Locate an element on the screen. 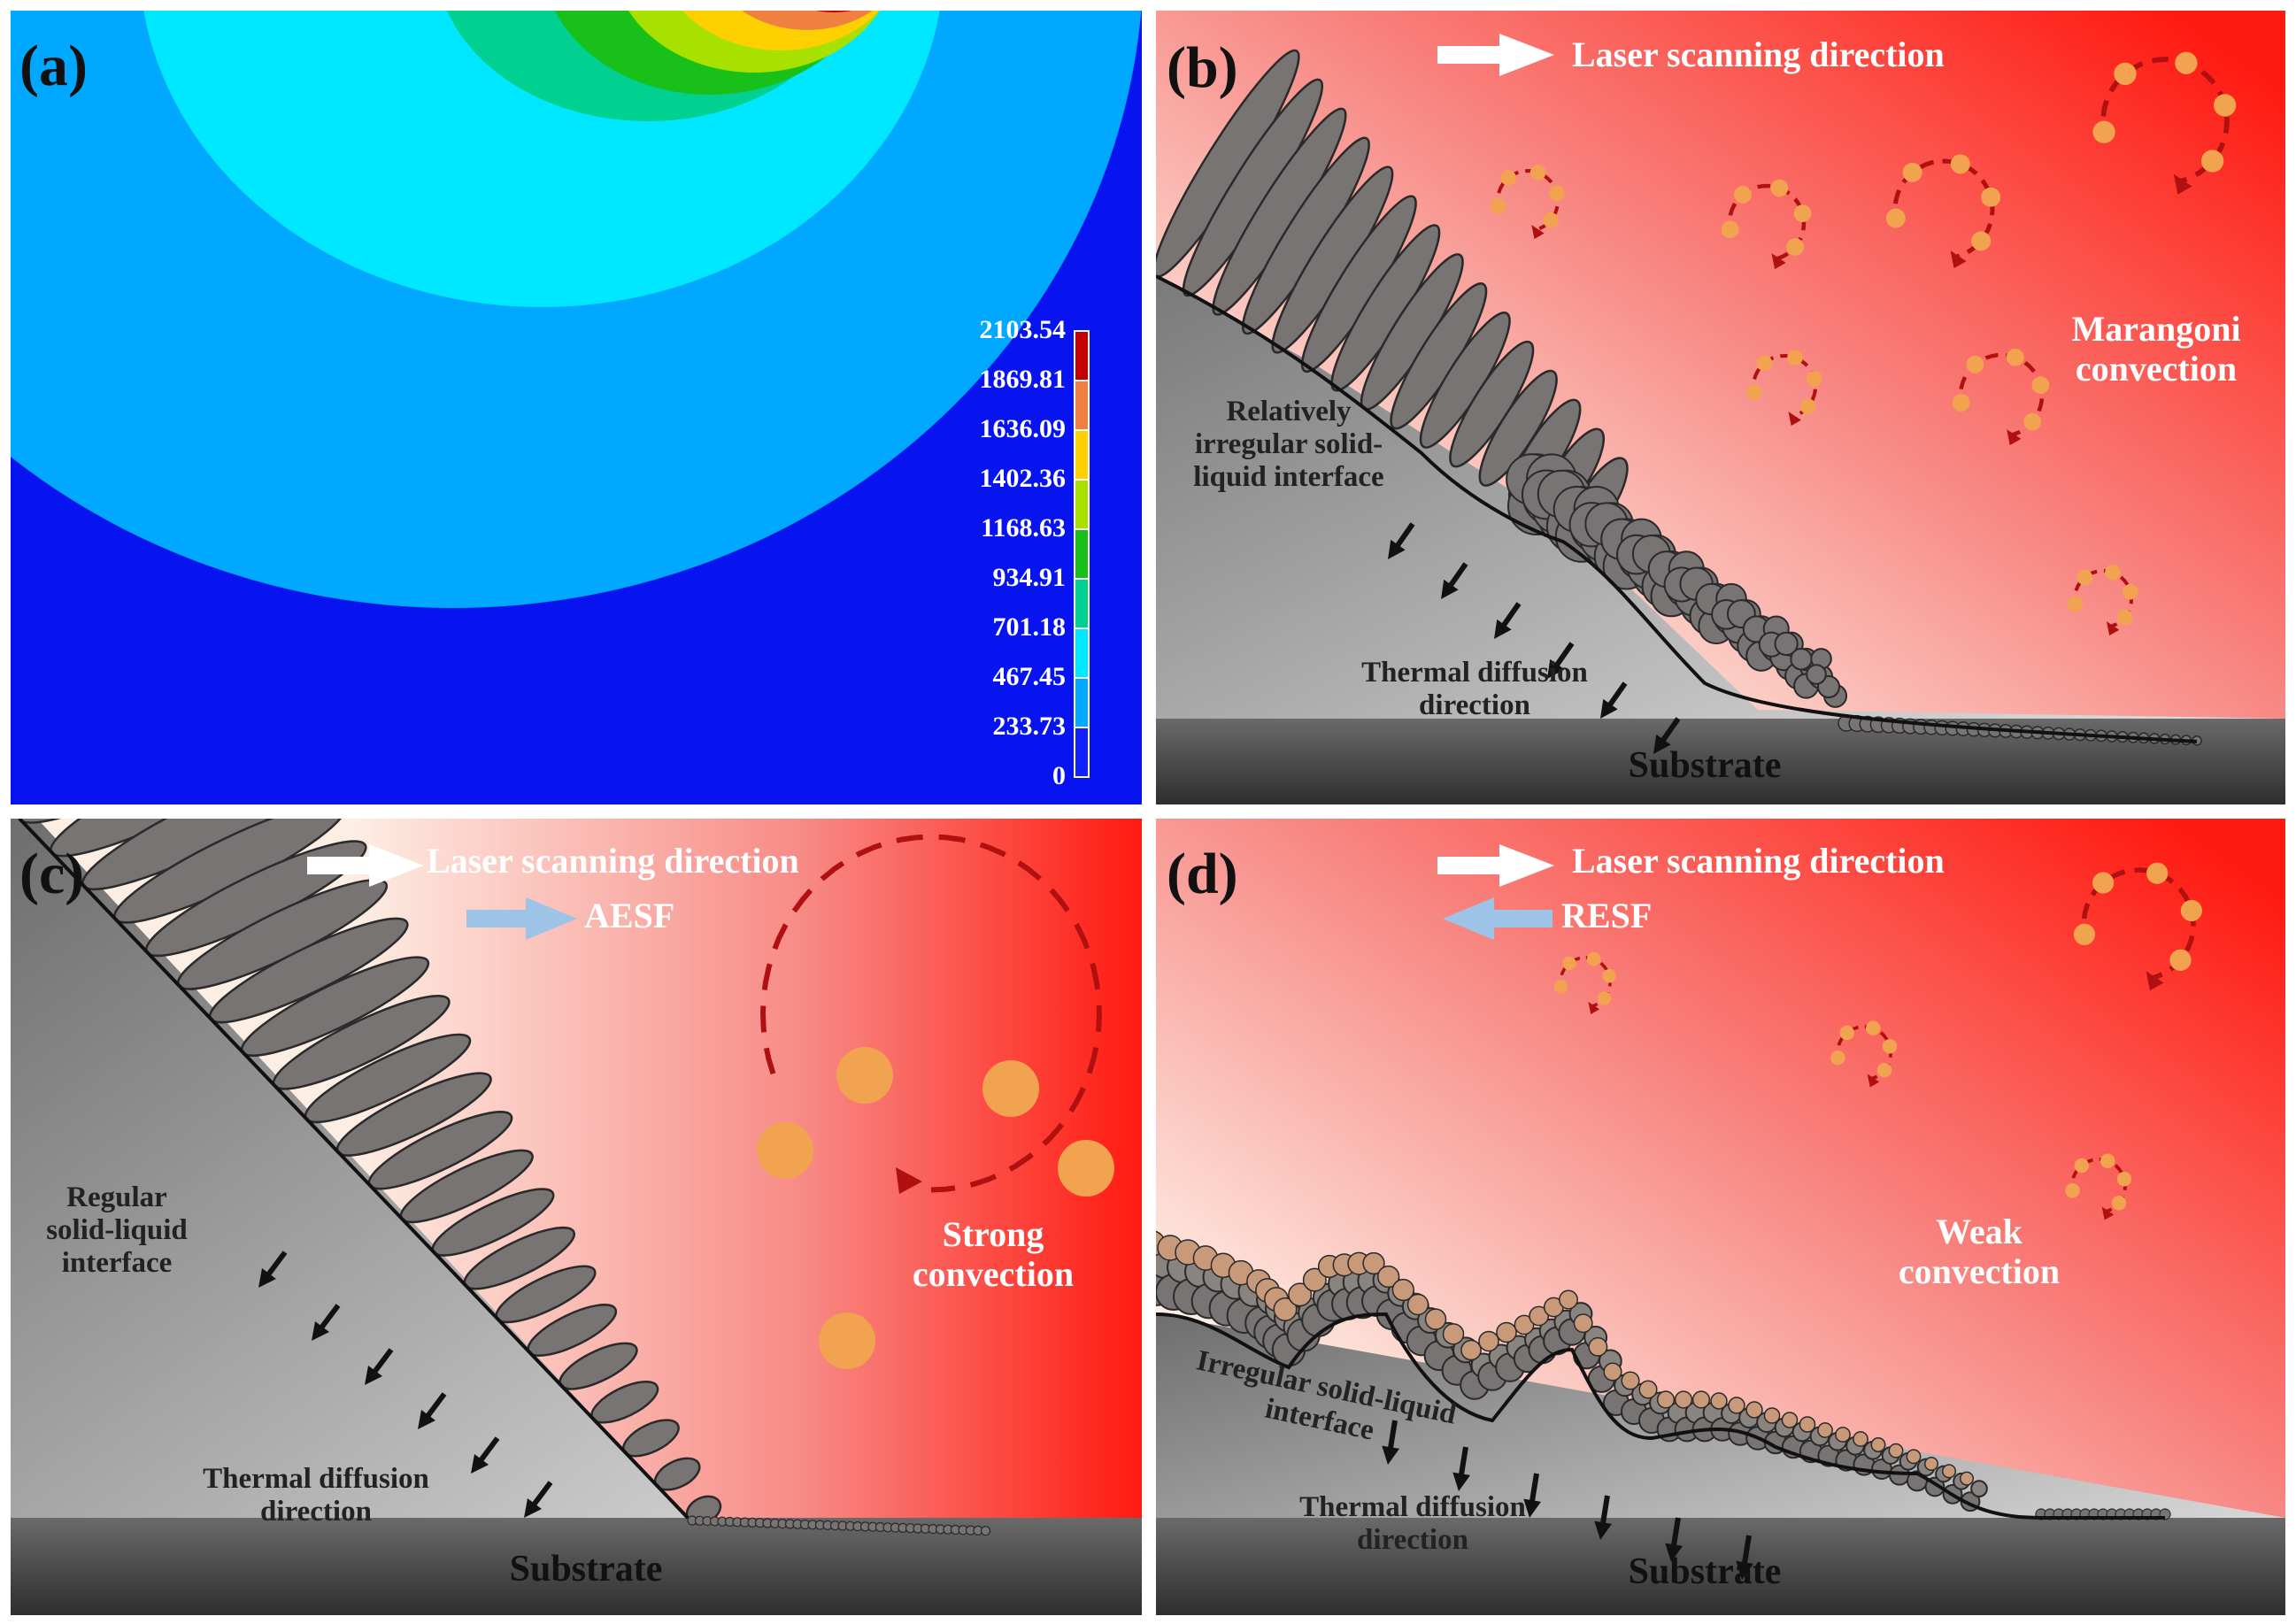 The height and width of the screenshot is (1624, 2296). weak-convection-label: Weak convection is located at coordinates (1979, 1252).